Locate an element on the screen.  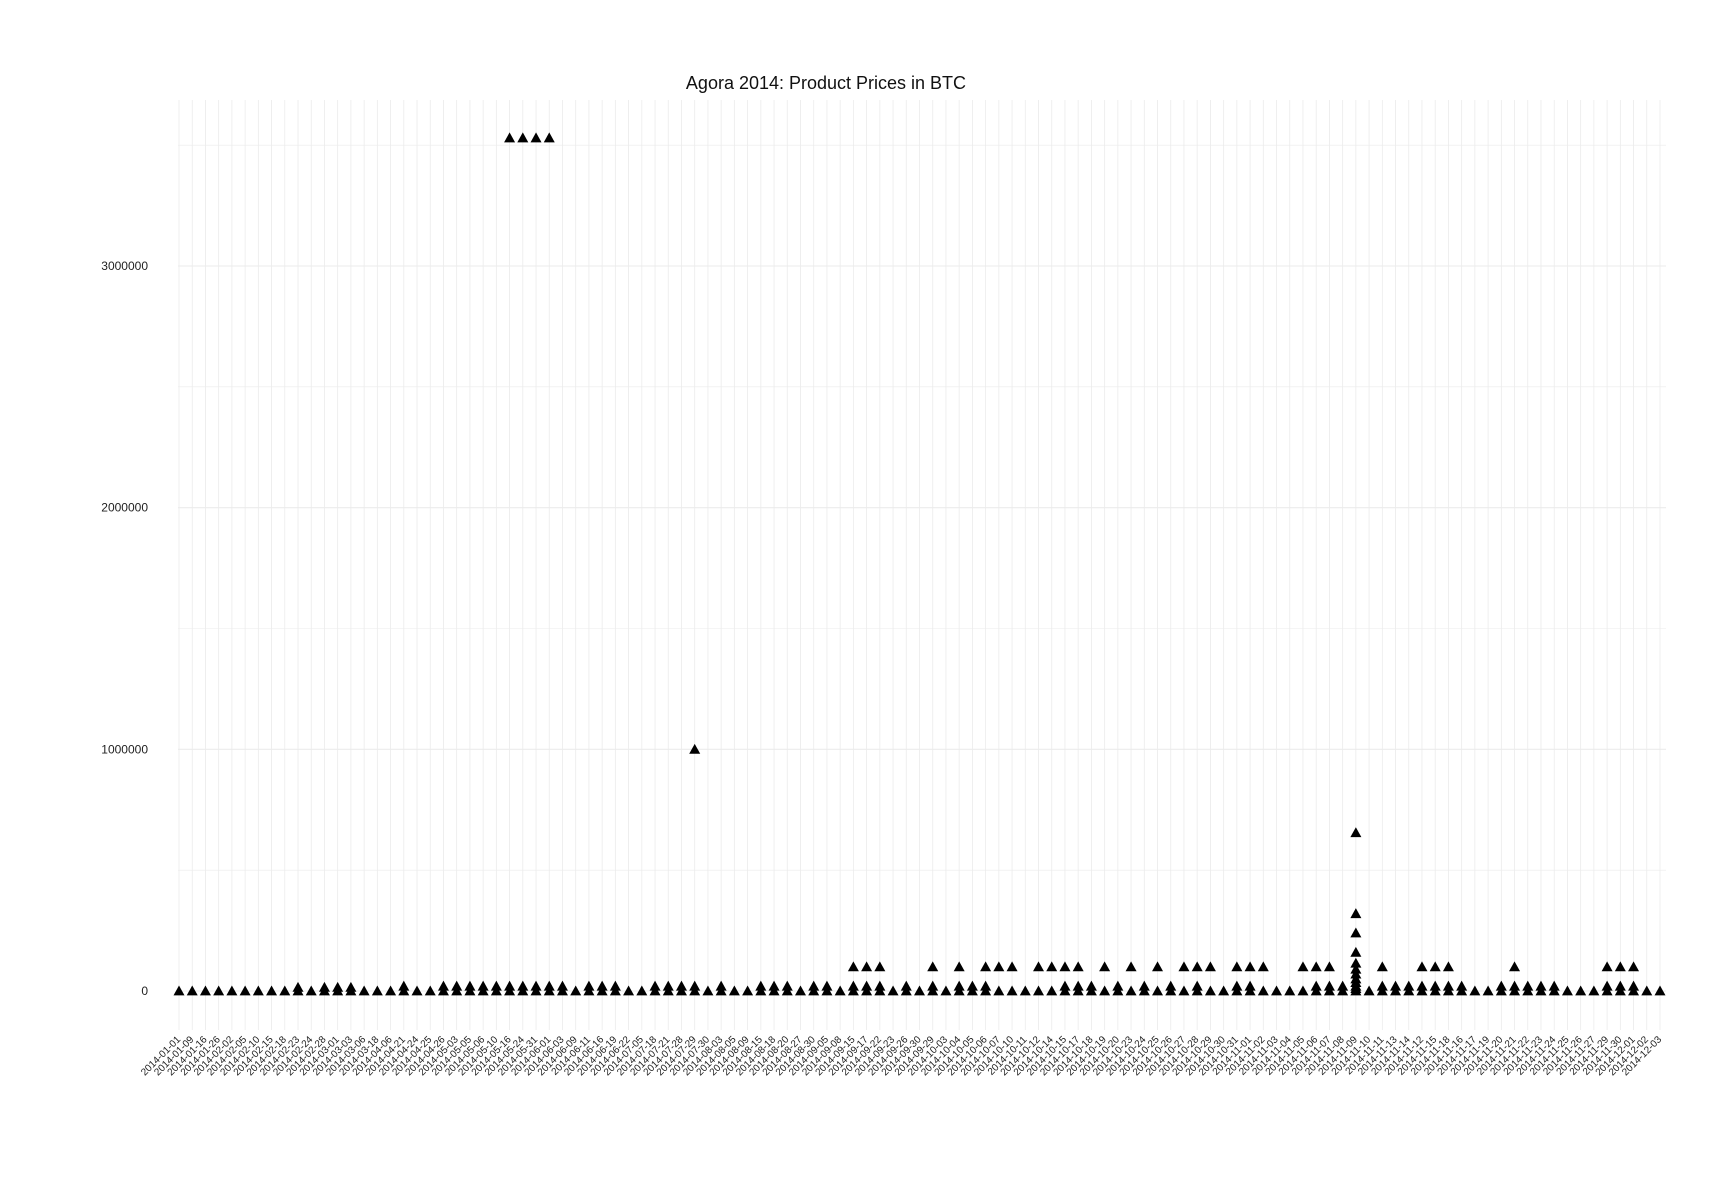
y-axis-tick-labels: 0 1000000 2000000 3000000 is located at coordinates (124, 628).